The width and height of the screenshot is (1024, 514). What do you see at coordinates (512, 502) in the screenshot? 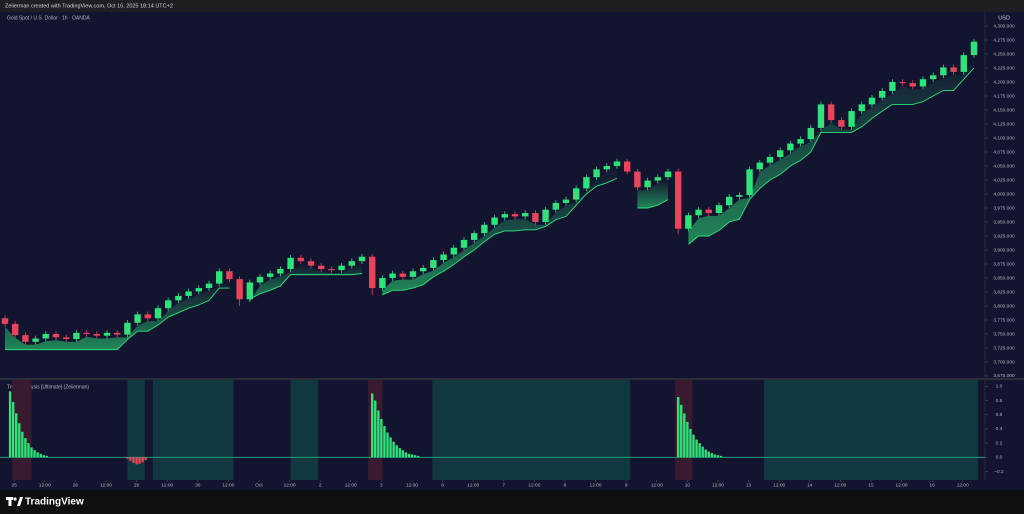
I see `footer-bar` at bounding box center [512, 502].